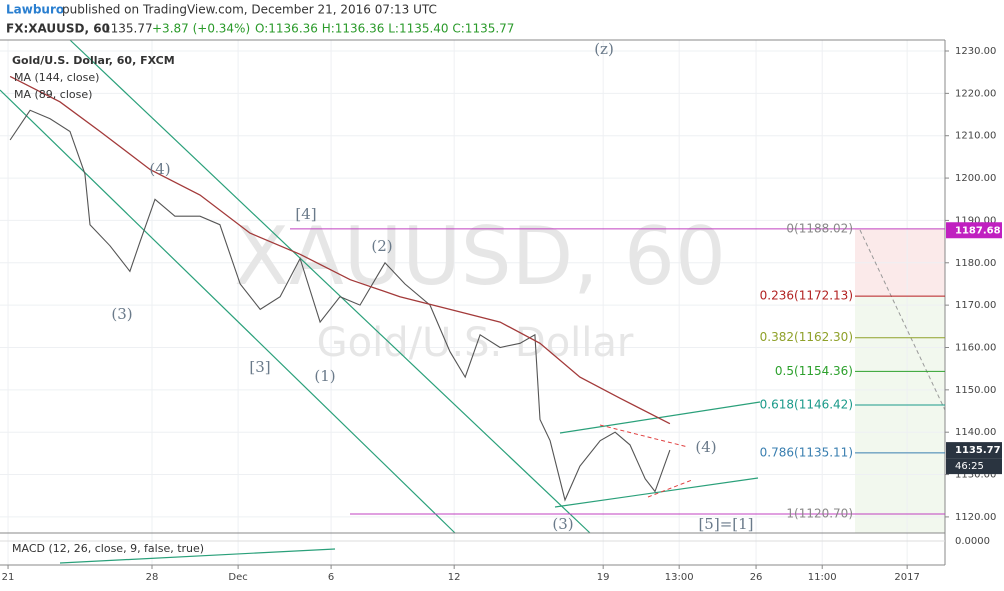 Image resolution: width=1004 pixels, height=591 pixels. I want to click on legend-entry: MA (144, close), so click(56, 77).